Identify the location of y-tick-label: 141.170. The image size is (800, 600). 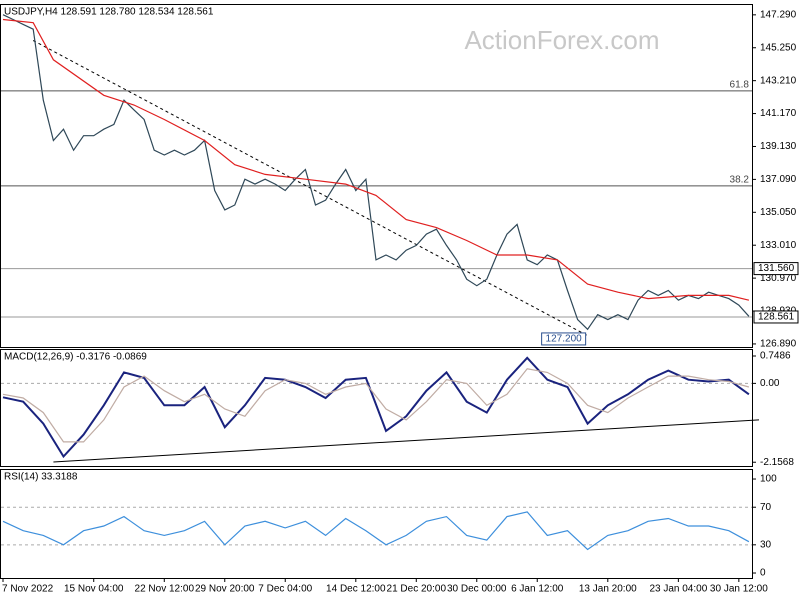
(778, 113).